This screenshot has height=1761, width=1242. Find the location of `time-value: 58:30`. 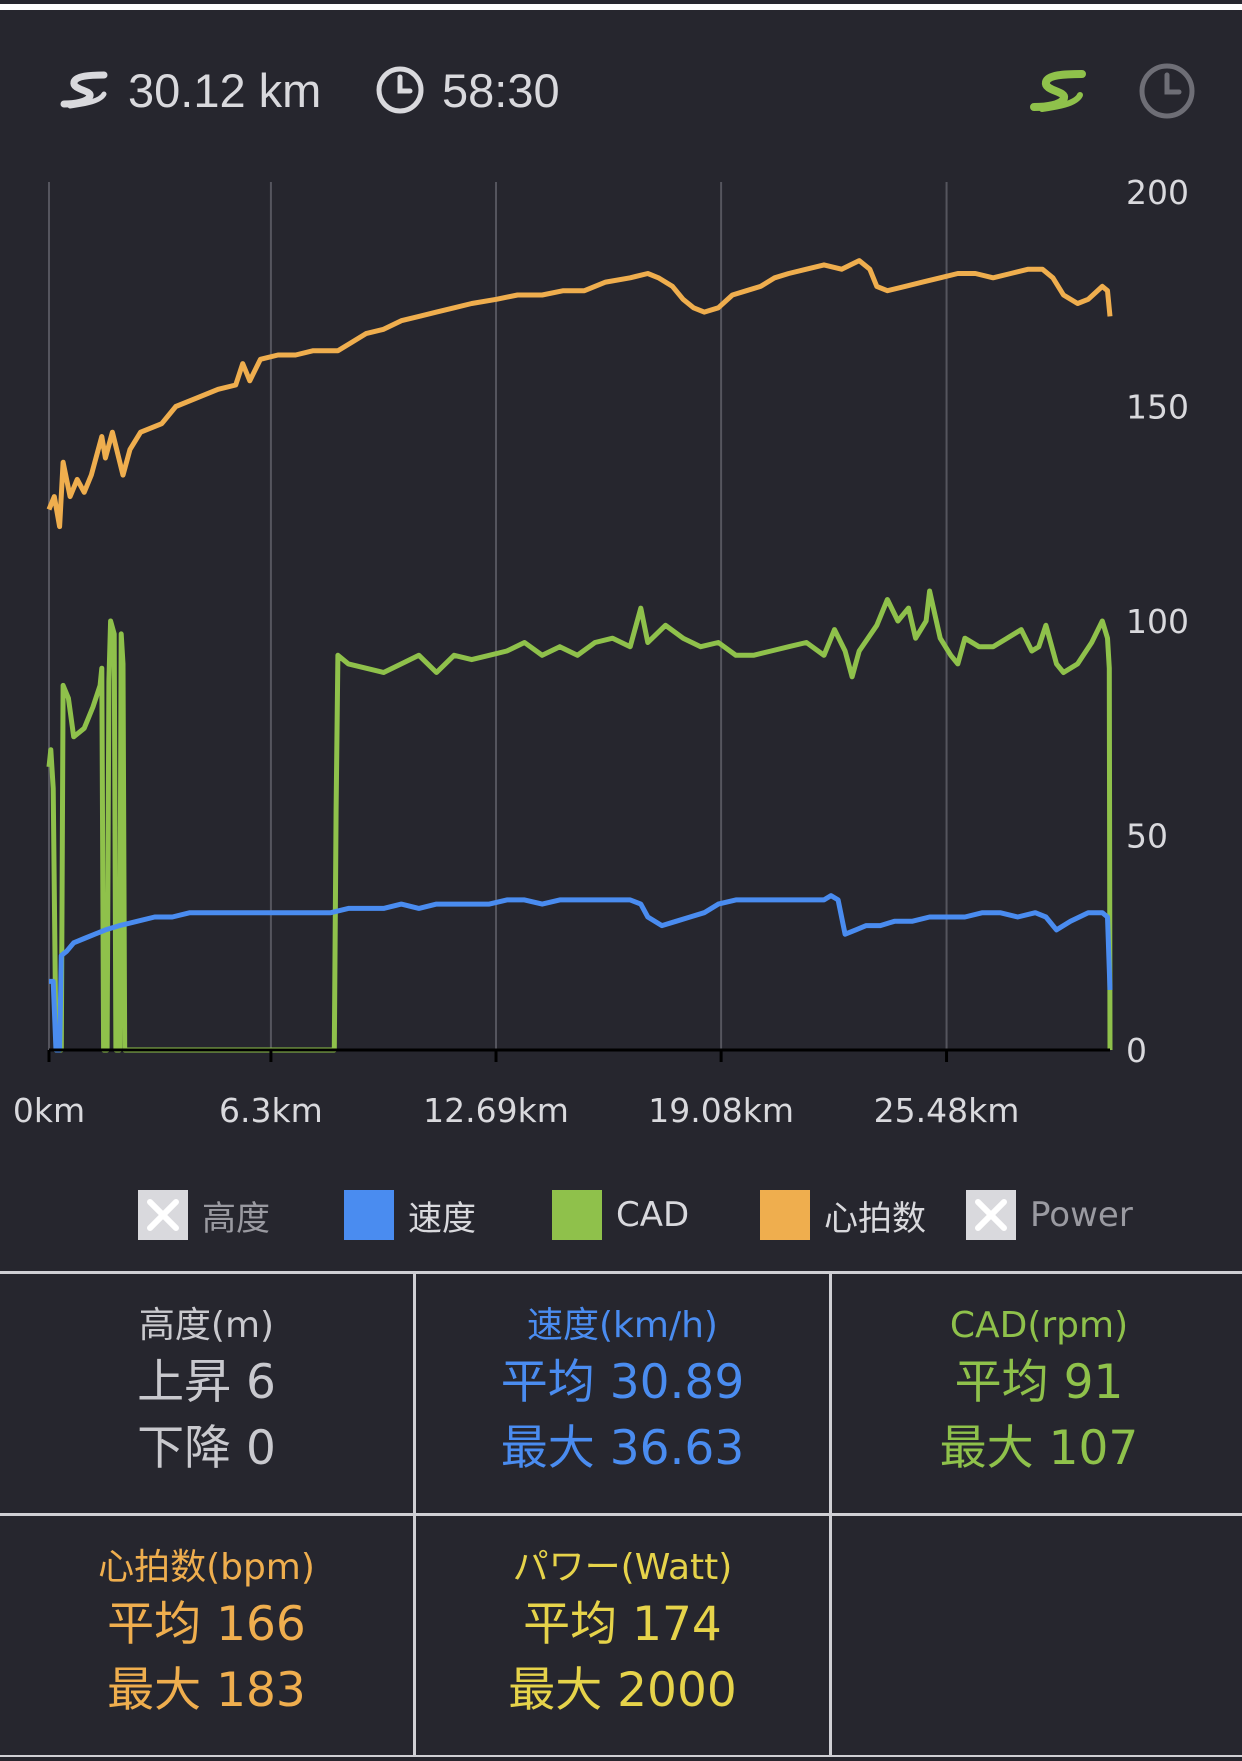

time-value: 58:30 is located at coordinates (501, 90).